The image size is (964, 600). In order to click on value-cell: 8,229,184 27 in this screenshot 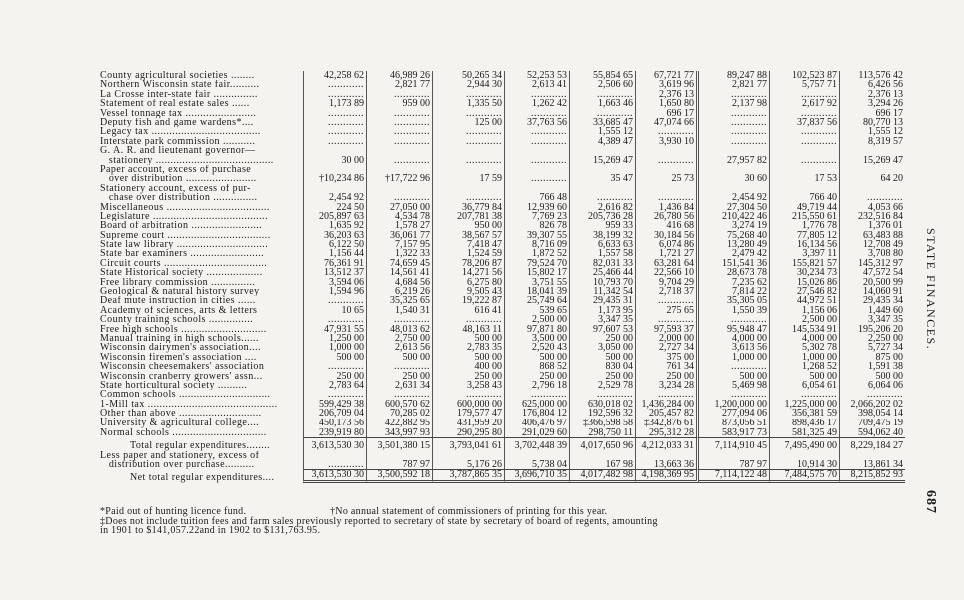, I will do `click(872, 444)`.